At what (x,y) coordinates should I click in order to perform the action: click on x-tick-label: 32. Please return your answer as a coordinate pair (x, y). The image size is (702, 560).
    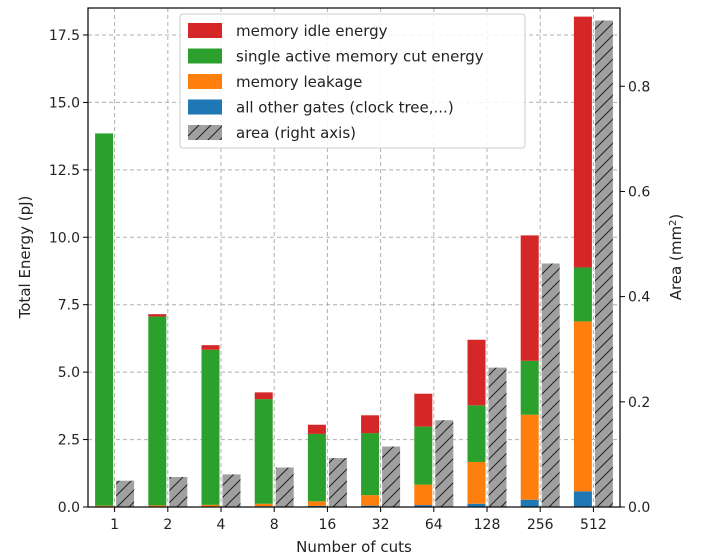
    Looking at the image, I should click on (381, 525).